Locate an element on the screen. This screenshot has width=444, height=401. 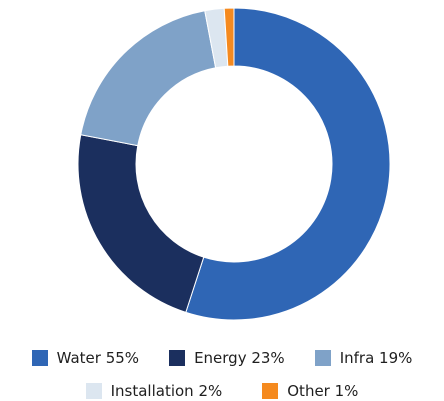
legend-swatch-installation is located at coordinates (93, 391).